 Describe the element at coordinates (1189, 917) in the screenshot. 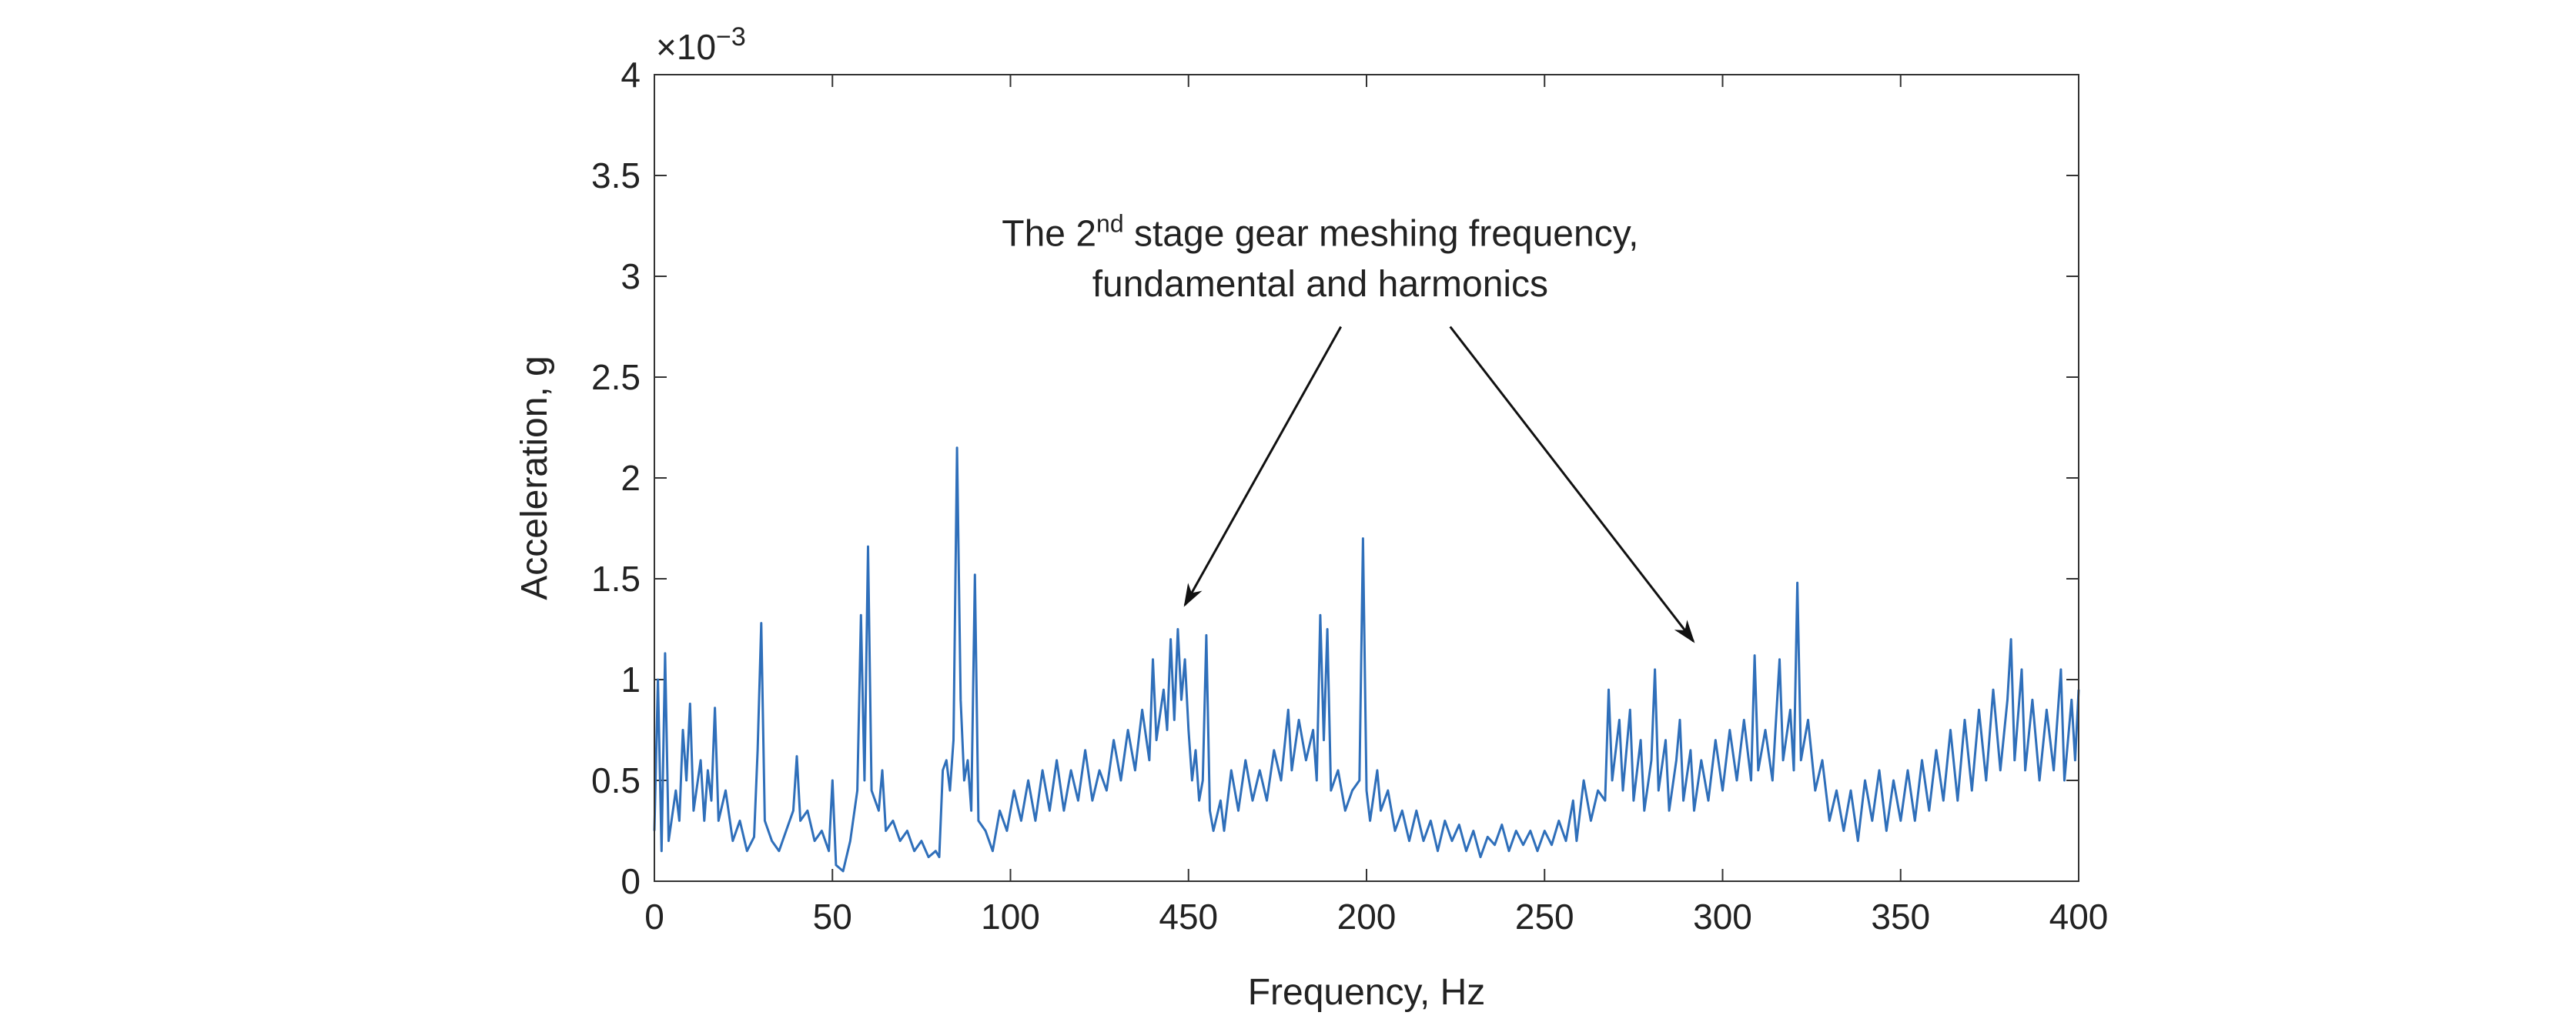

I see `x-tick-label: 450` at that location.